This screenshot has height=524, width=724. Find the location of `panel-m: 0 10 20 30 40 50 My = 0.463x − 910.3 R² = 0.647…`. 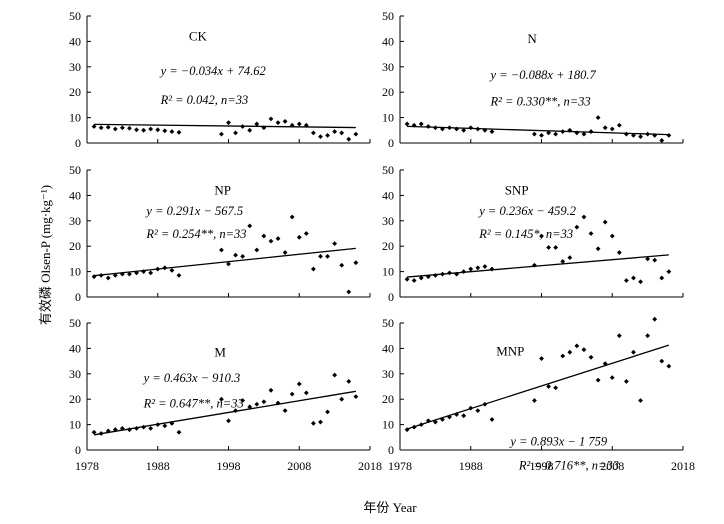

panel-m: 0 10 20 30 40 50 My = 0.463x − 910.3 R² = 0.647… is located at coordinates (220, 386).